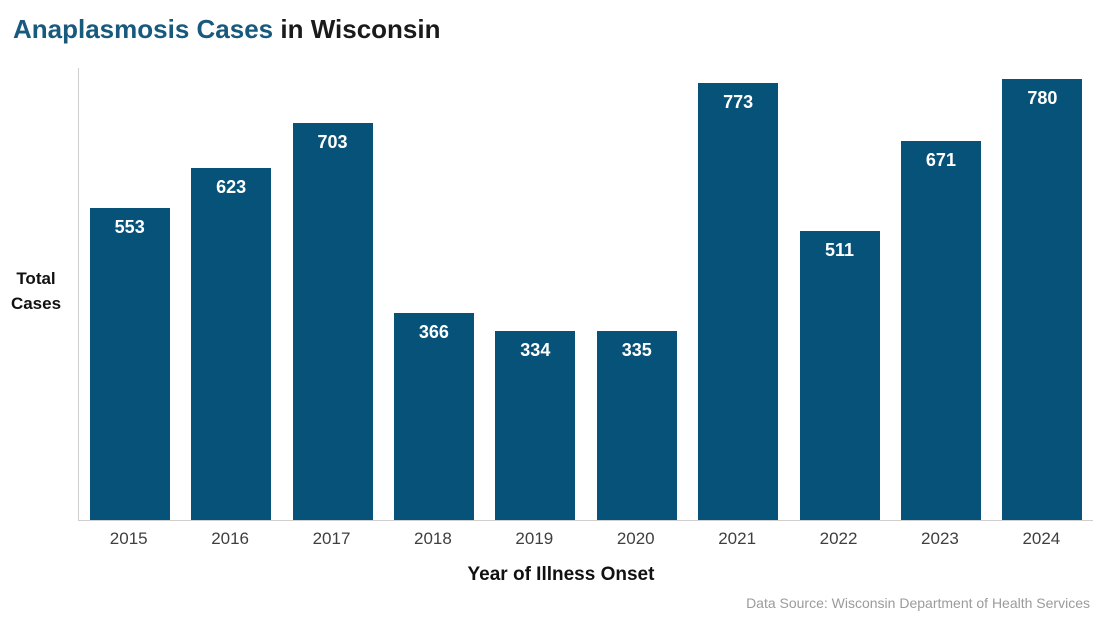 This screenshot has width=1100, height=619. What do you see at coordinates (332, 321) in the screenshot?
I see `bar-2017: 703` at bounding box center [332, 321].